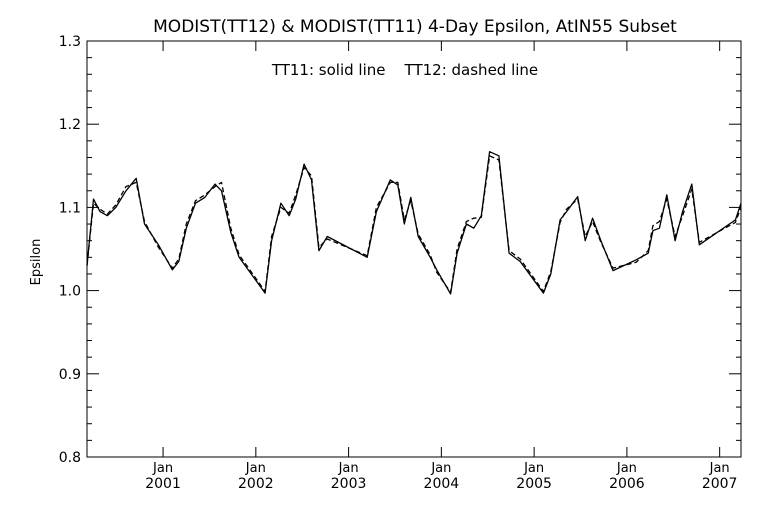 Image resolution: width=768 pixels, height=512 pixels. What do you see at coordinates (36, 262) in the screenshot?
I see `y-axis-label: Epsilon` at bounding box center [36, 262].